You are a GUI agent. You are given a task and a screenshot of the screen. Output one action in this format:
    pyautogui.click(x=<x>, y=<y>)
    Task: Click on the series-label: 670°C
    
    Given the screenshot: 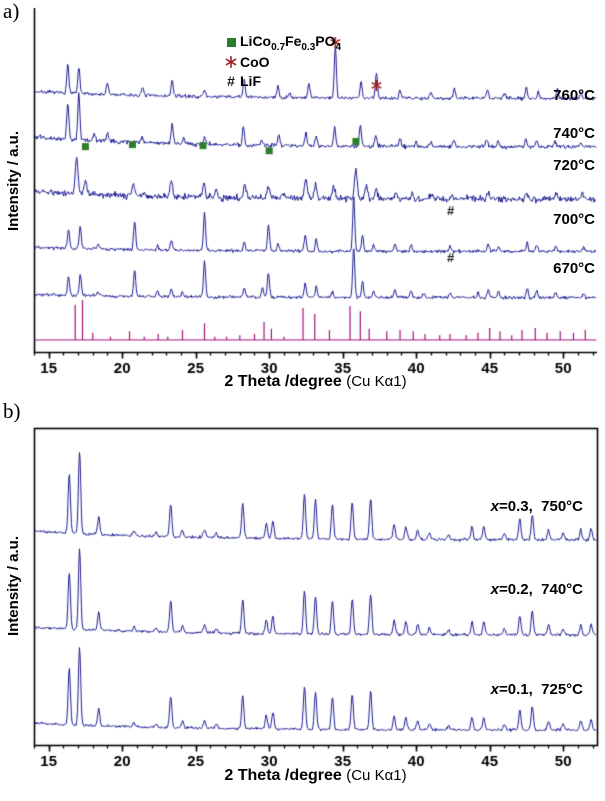 What is the action you would take?
    pyautogui.click(x=574, y=269)
    